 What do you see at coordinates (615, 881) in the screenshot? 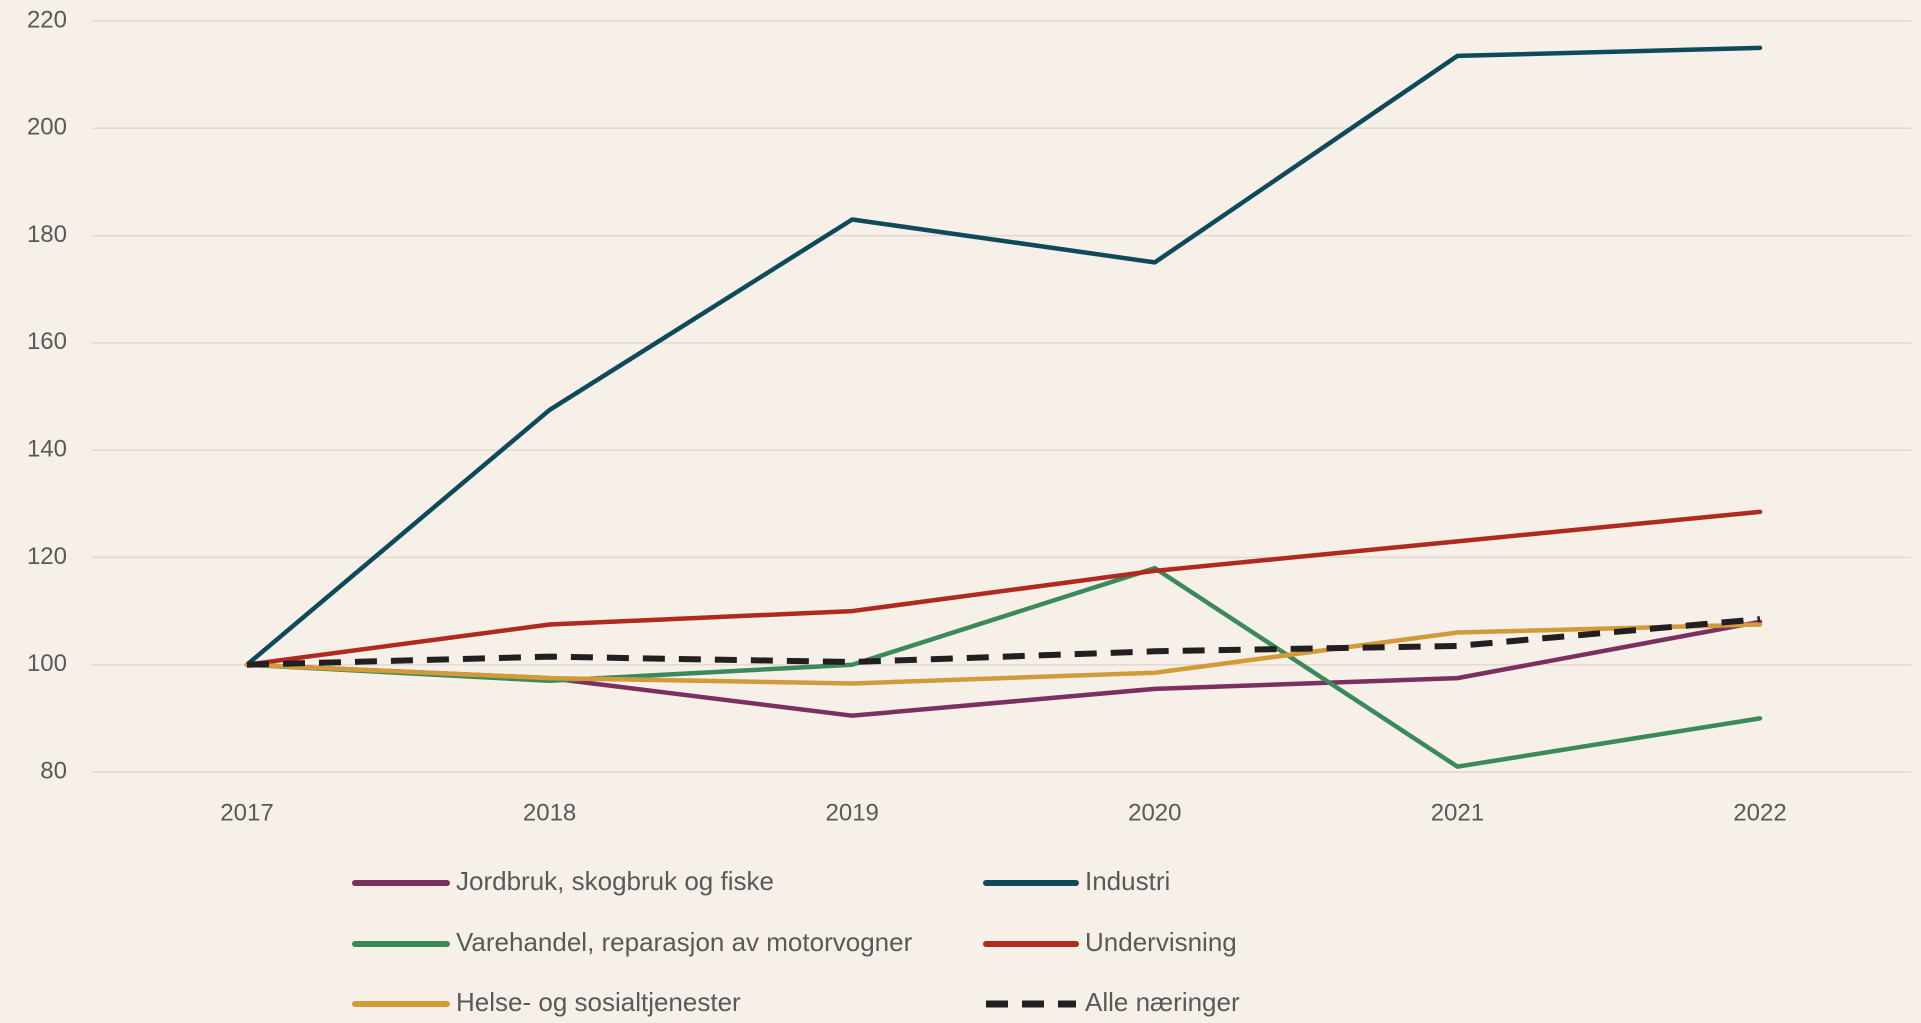
I see `legend-label: Jordbruk, skogbruk og fiske` at bounding box center [615, 881].